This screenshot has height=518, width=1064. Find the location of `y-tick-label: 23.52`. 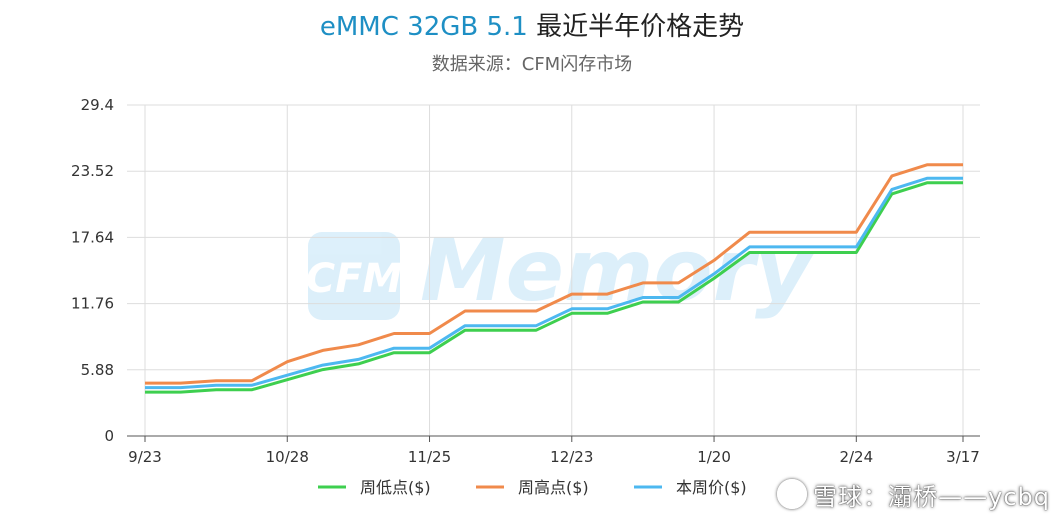

y-tick-label: 23.52 is located at coordinates (92, 171).